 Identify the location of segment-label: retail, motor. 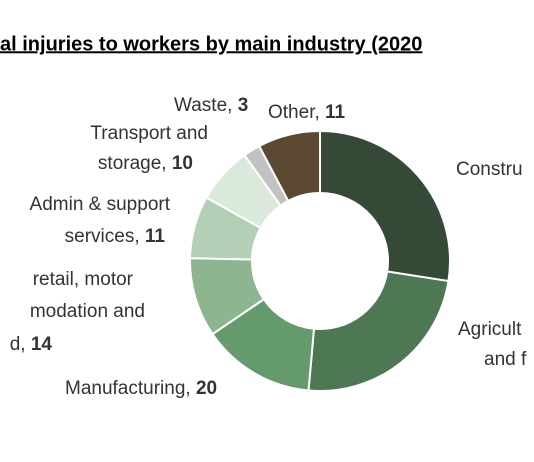
(83, 279).